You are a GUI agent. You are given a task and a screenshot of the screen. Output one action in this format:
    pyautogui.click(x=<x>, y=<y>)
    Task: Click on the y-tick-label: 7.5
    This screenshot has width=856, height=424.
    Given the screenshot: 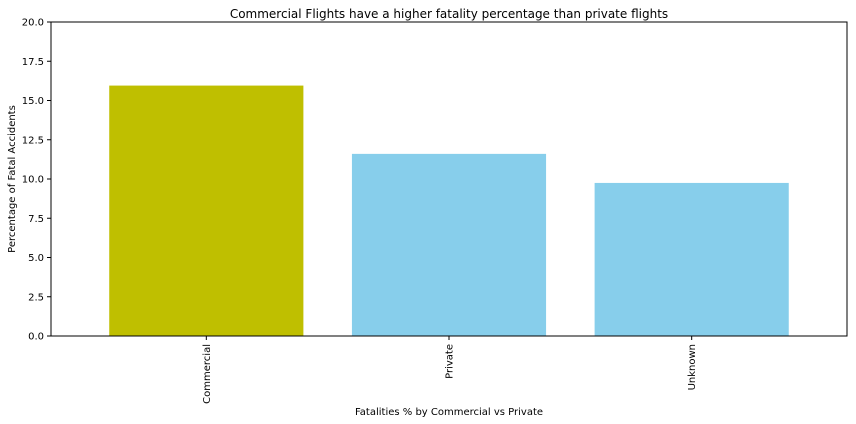 What is the action you would take?
    pyautogui.click(x=36, y=219)
    